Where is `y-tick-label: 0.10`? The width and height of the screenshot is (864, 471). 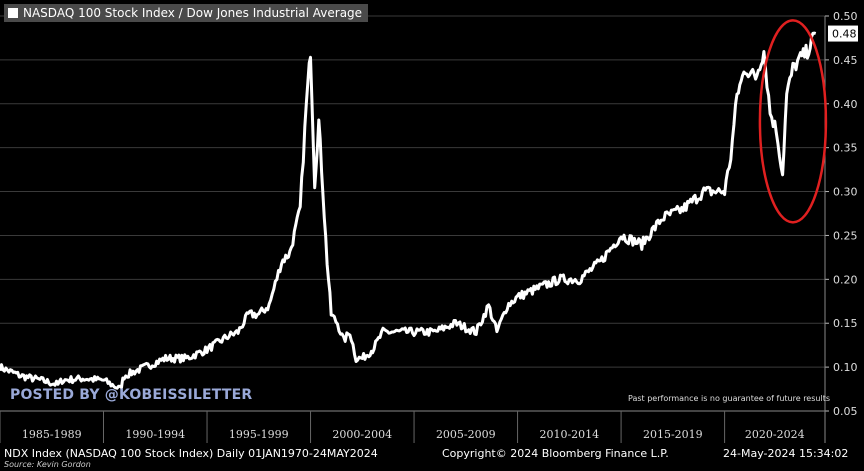
y-tick-label: 0.10 is located at coordinates (845, 367).